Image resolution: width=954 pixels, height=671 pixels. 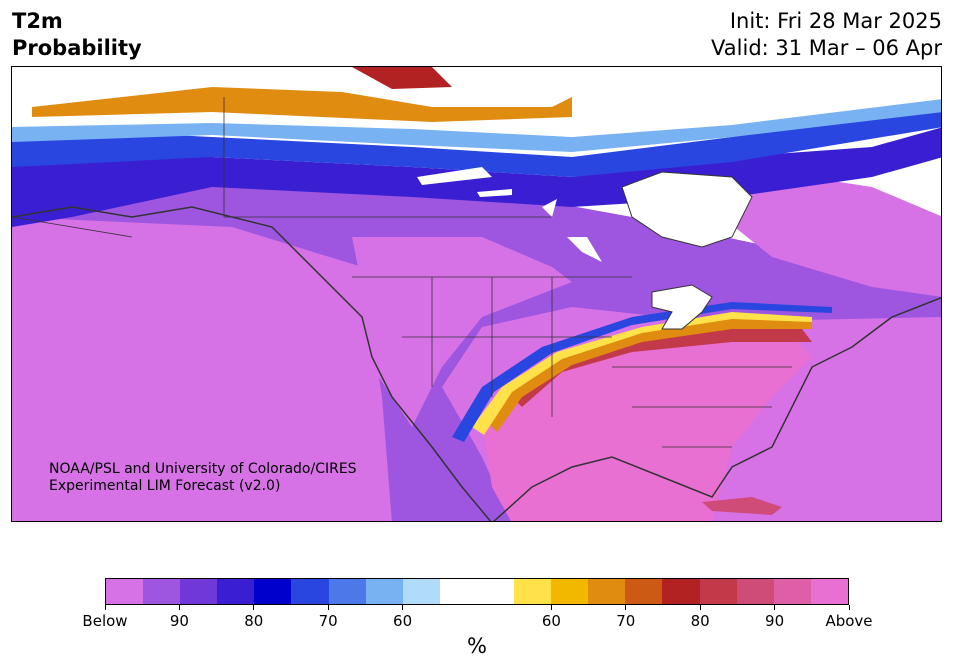 I want to click on band-blue-light, so click(x=476, y=124).